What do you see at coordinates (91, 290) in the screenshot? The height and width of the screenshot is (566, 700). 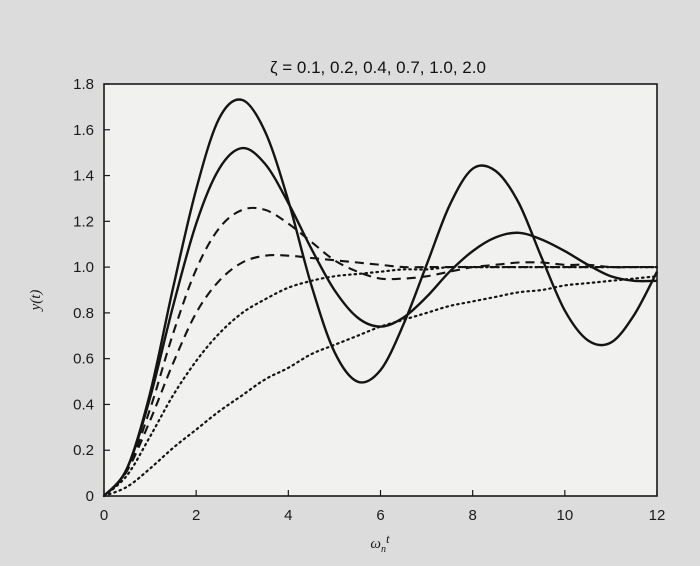 I see `y-axis-ticks: 0 0.2 0.4 0.6 0.8 1.0 1.2 1.4 1.6 1.8` at bounding box center [91, 290].